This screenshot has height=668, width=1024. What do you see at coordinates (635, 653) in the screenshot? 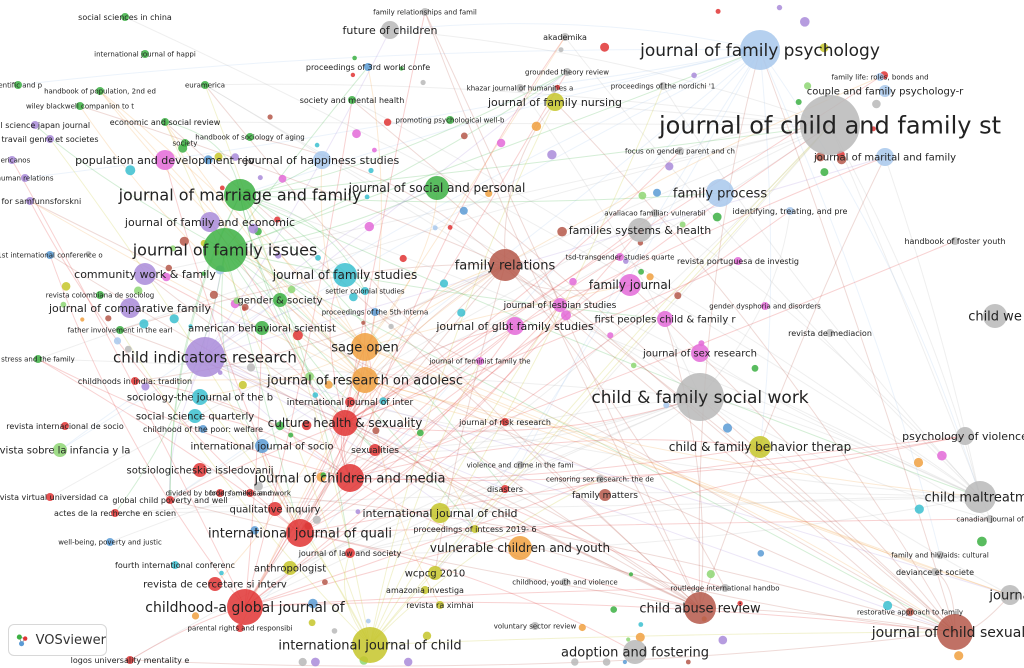
I see `node-label: adoption and fostering` at bounding box center [635, 653].